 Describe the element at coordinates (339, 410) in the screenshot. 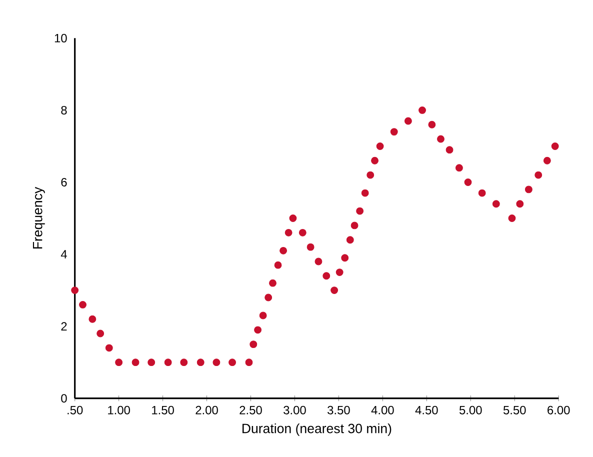

I see `x-tick-label: 3.50` at that location.